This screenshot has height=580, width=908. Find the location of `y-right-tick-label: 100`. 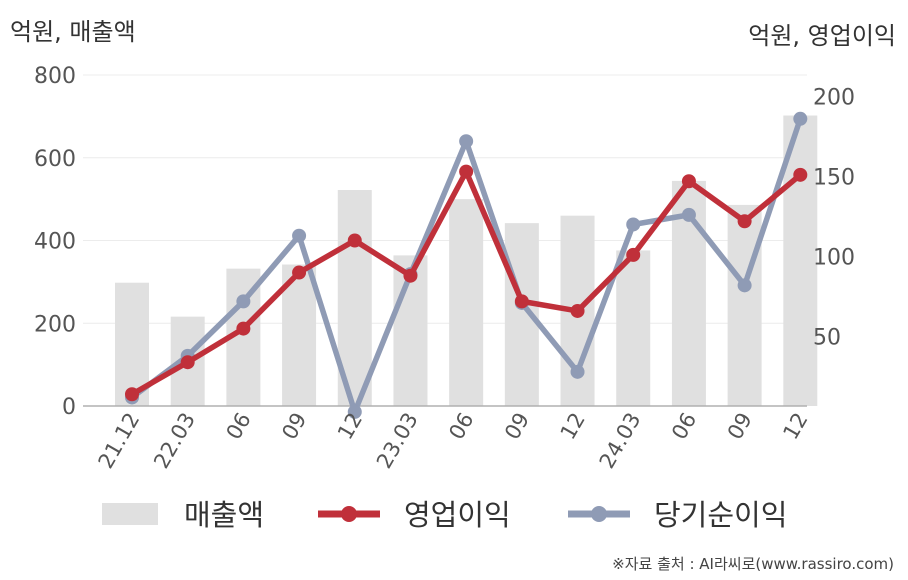

y-right-tick-label: 100 is located at coordinates (834, 258).